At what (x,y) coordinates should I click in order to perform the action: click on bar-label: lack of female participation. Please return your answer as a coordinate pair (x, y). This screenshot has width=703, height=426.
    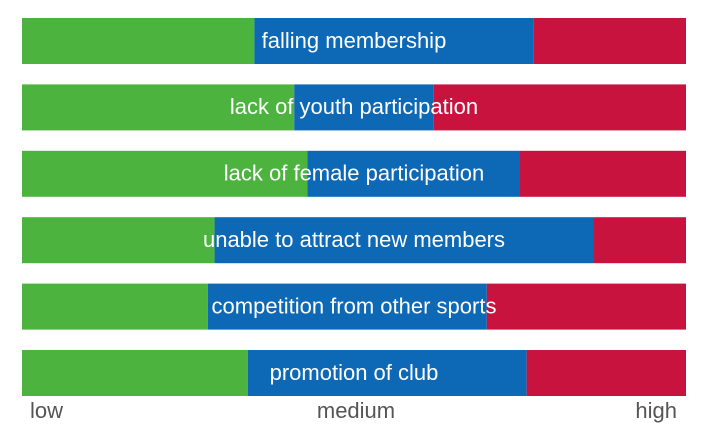
    Looking at the image, I should click on (354, 173).